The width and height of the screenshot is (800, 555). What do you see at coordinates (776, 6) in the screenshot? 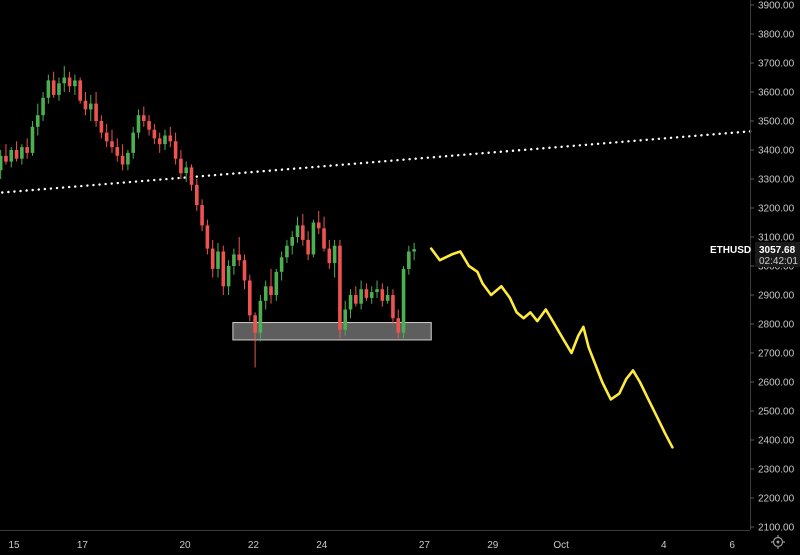
I see `price-tick-label: 3900.00` at bounding box center [776, 6].